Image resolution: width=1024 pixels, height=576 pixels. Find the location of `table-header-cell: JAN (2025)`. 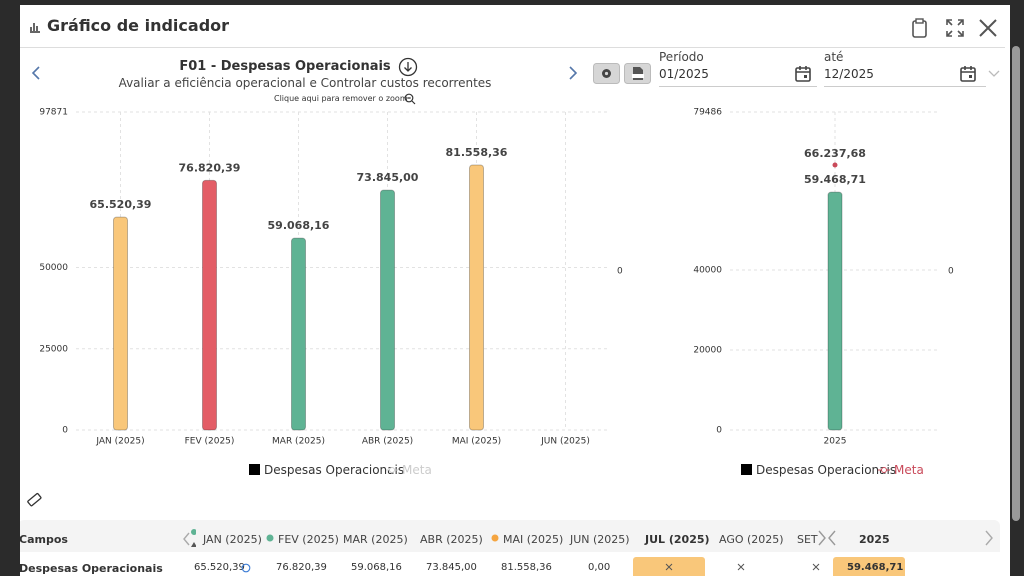

table-header-cell: JAN (2025) is located at coordinates (232, 539).